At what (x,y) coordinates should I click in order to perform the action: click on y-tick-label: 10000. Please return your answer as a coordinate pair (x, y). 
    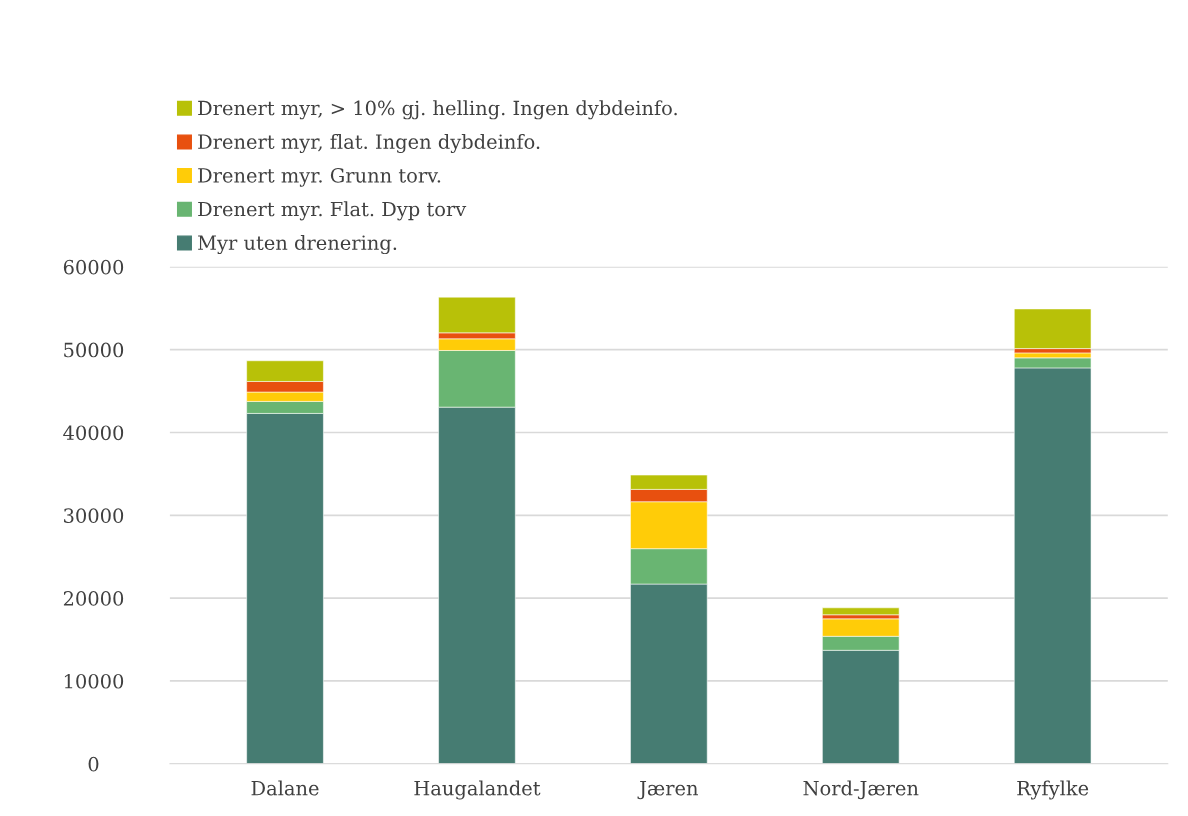
    Looking at the image, I should click on (94, 681).